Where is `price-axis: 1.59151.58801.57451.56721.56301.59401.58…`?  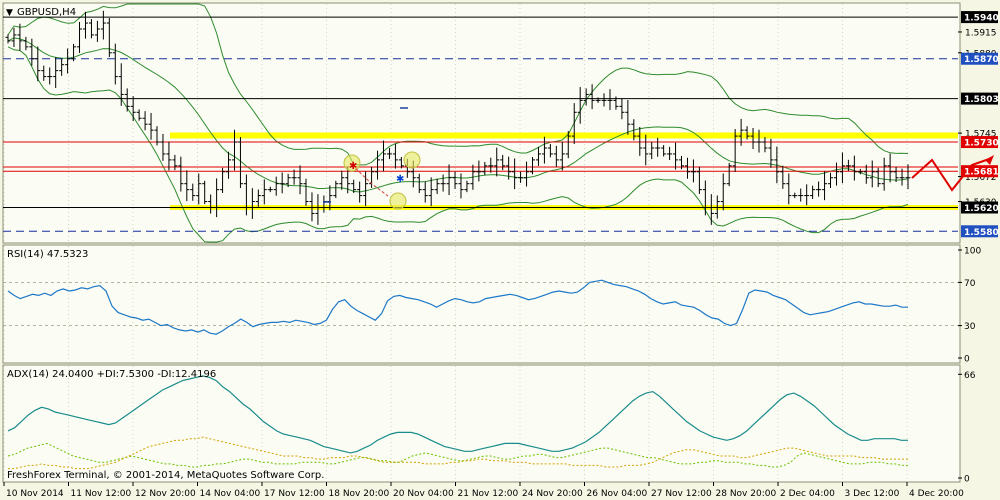
price-axis: 1.59151.58801.57451.56721.56301.59401.58… is located at coordinates (978, 124).